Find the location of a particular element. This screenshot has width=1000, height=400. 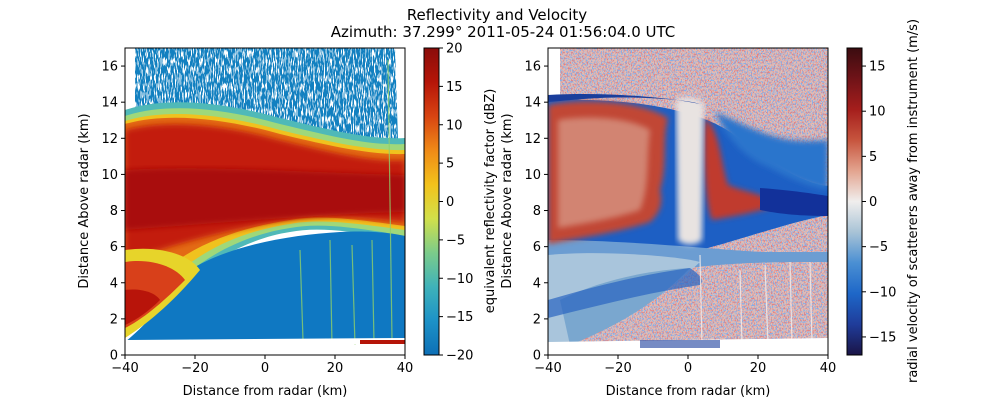

velocity-y-tick-label: 8 is located at coordinates (537, 211).